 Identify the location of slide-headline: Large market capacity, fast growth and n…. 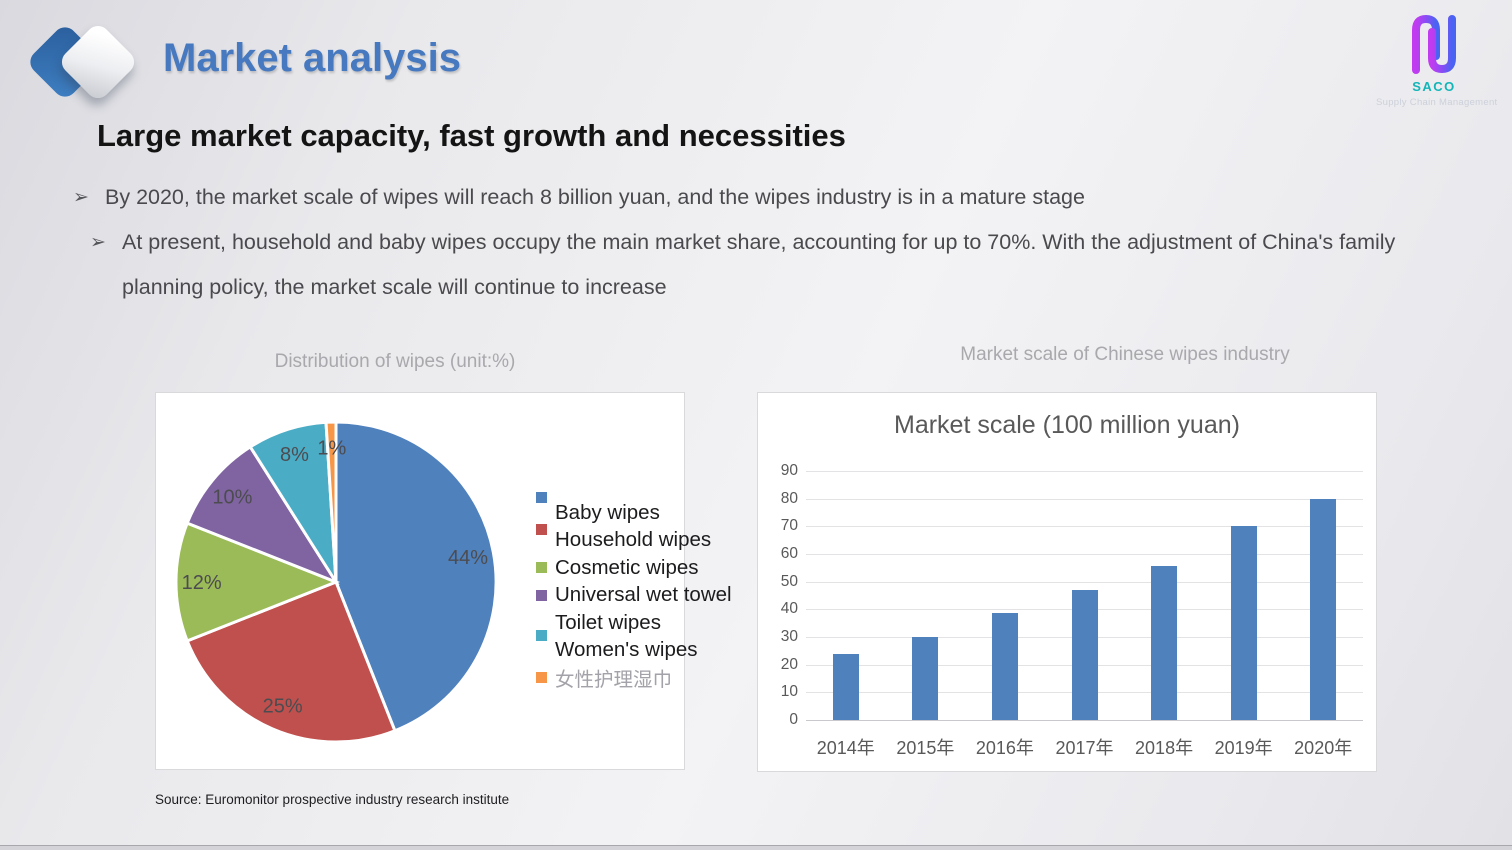
(471, 135).